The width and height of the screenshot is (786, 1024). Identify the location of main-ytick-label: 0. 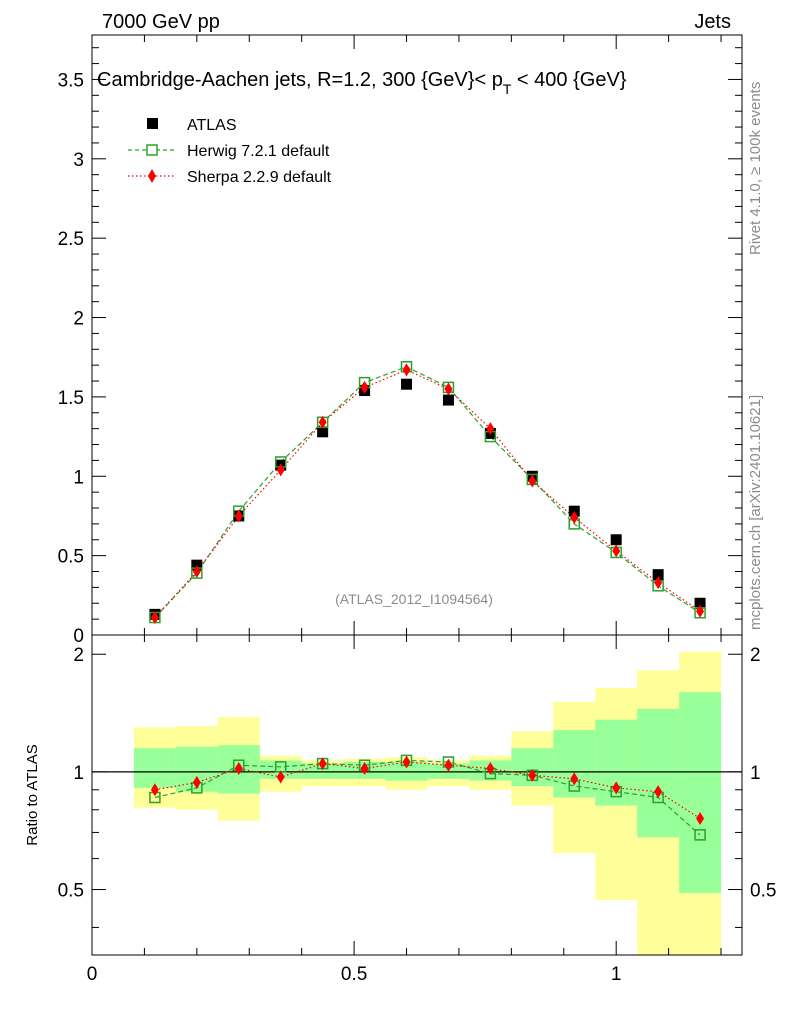
(78, 636).